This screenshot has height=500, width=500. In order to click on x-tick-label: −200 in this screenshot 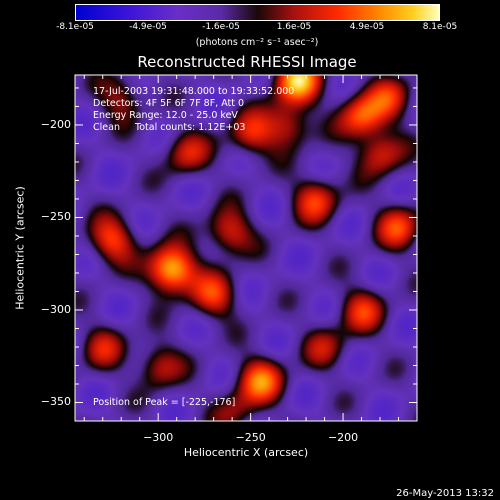, I will do `click(343, 437)`.